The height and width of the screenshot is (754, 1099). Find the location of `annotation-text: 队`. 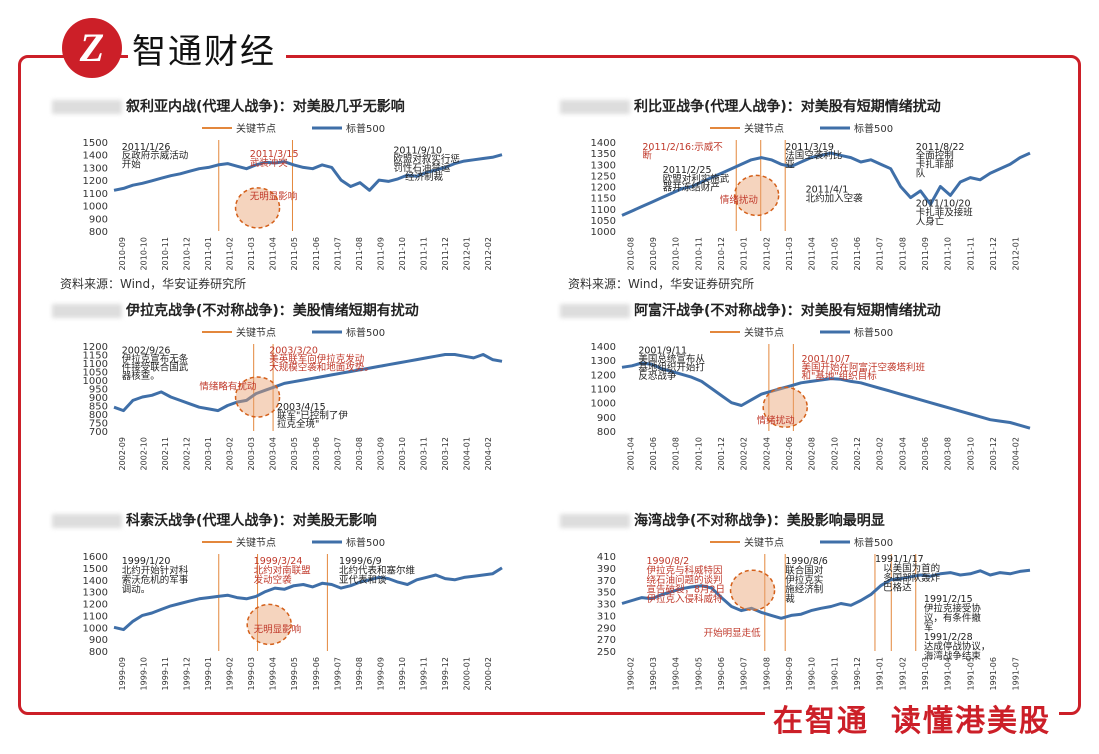

annotation-text: 队 is located at coordinates (921, 173).